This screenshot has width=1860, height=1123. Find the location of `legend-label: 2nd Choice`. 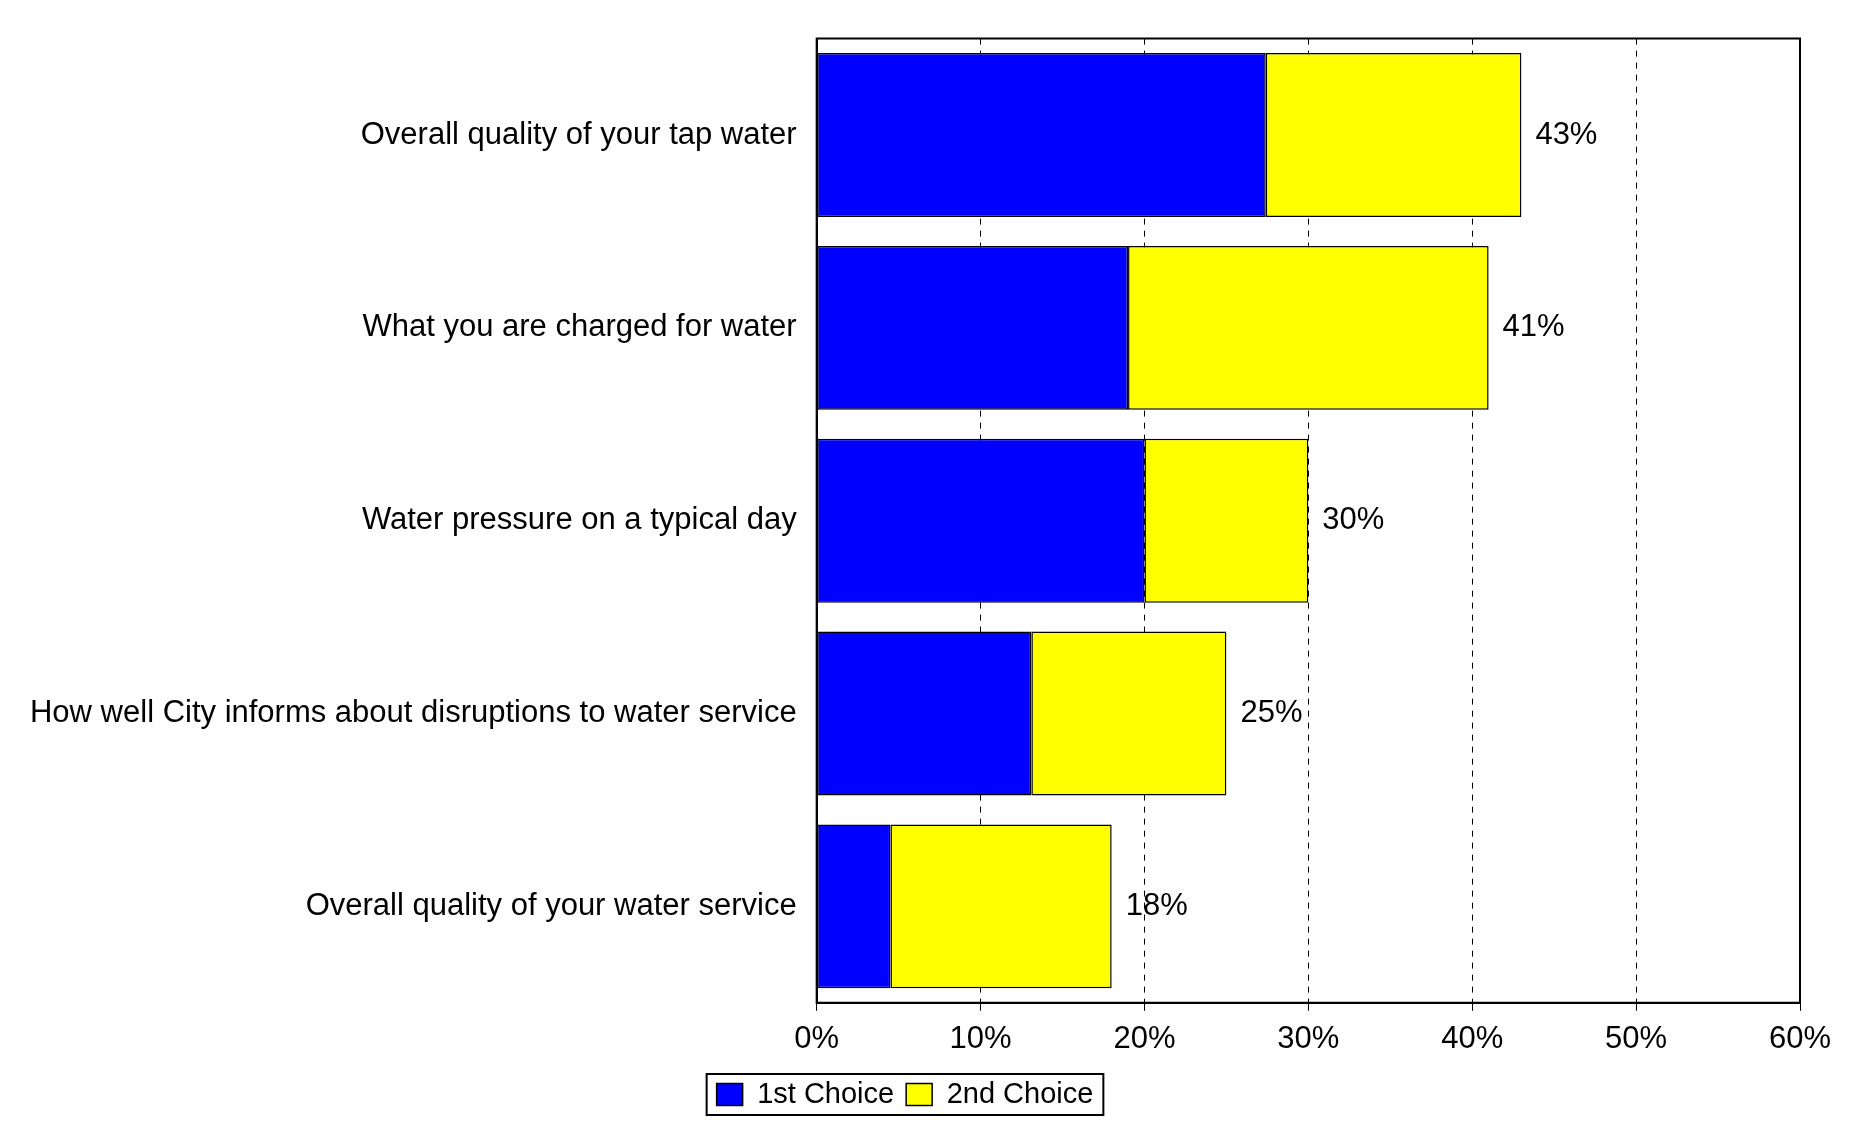

legend-label: 2nd Choice is located at coordinates (1020, 1092).